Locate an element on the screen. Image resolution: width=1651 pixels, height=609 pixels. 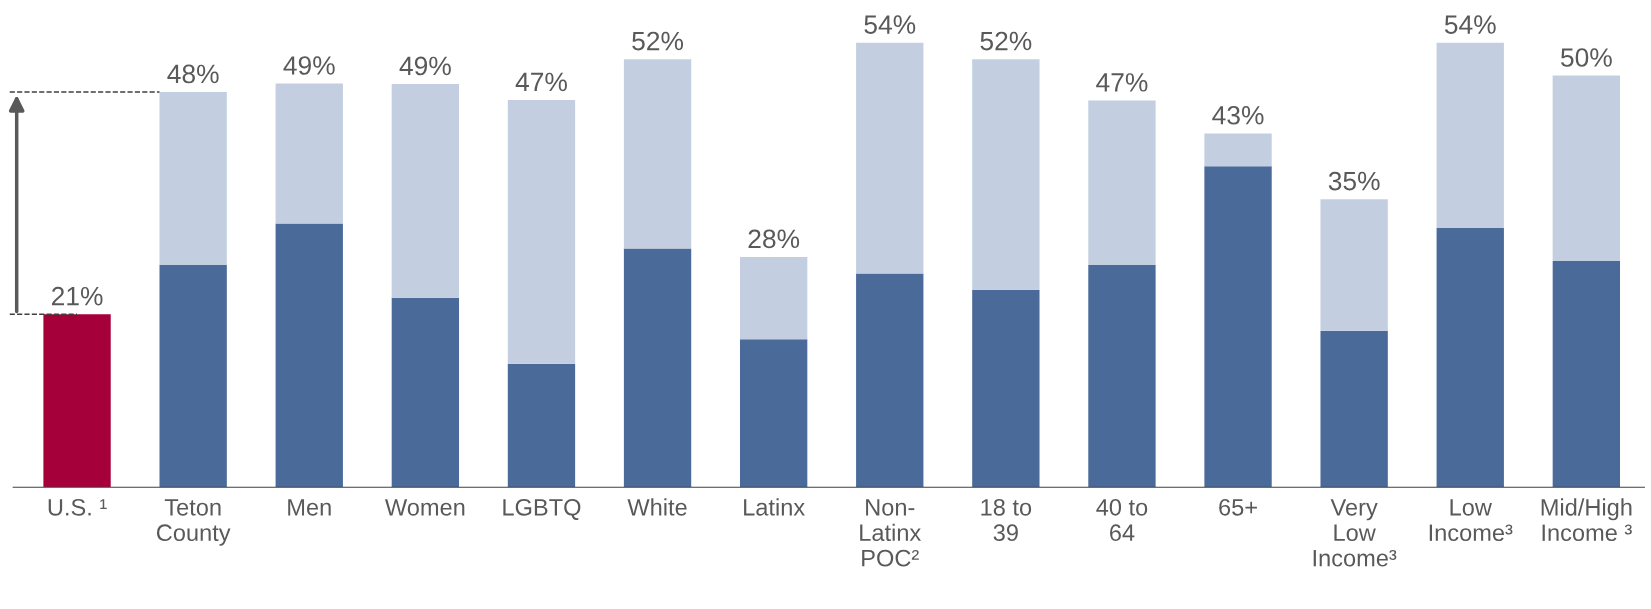
x-tick-label: Non- Latinx POC² is located at coordinates (890, 533).